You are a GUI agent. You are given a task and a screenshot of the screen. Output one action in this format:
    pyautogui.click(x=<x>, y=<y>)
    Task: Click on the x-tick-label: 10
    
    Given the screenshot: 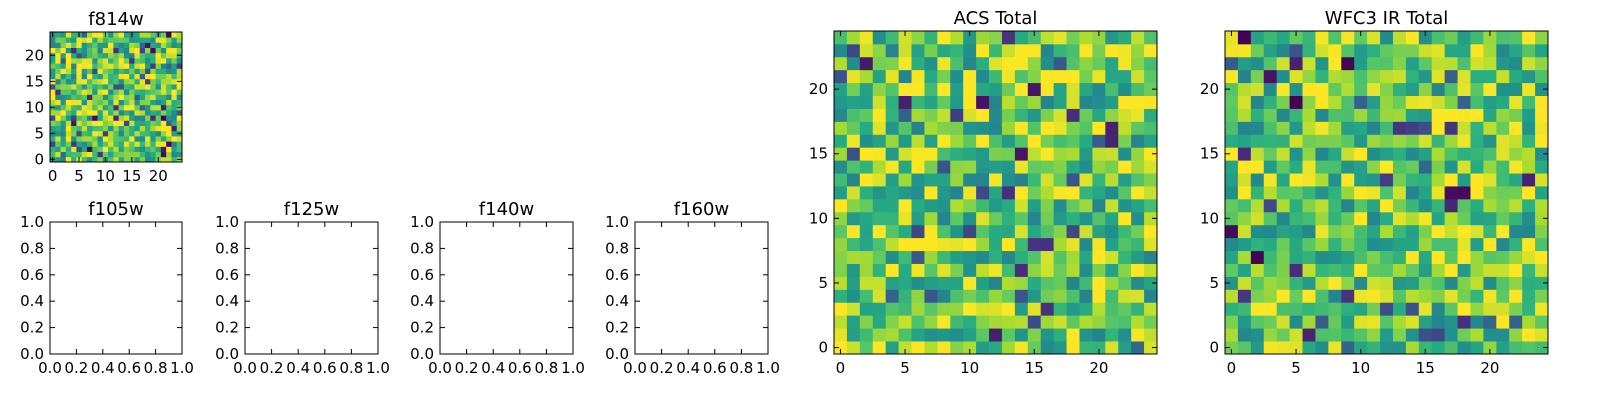 What is the action you would take?
    pyautogui.click(x=105, y=176)
    